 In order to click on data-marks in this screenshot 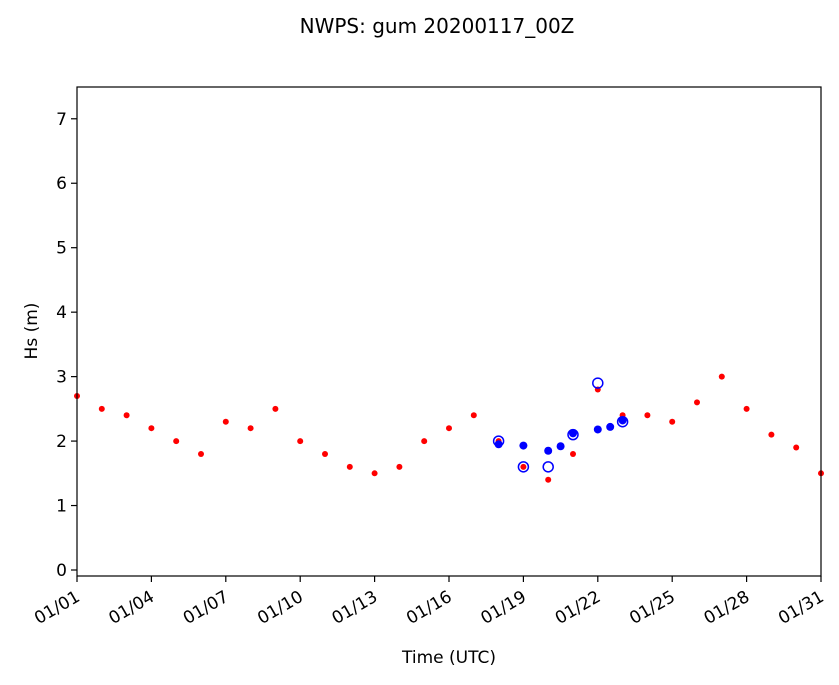, I will do `click(449, 428)`.